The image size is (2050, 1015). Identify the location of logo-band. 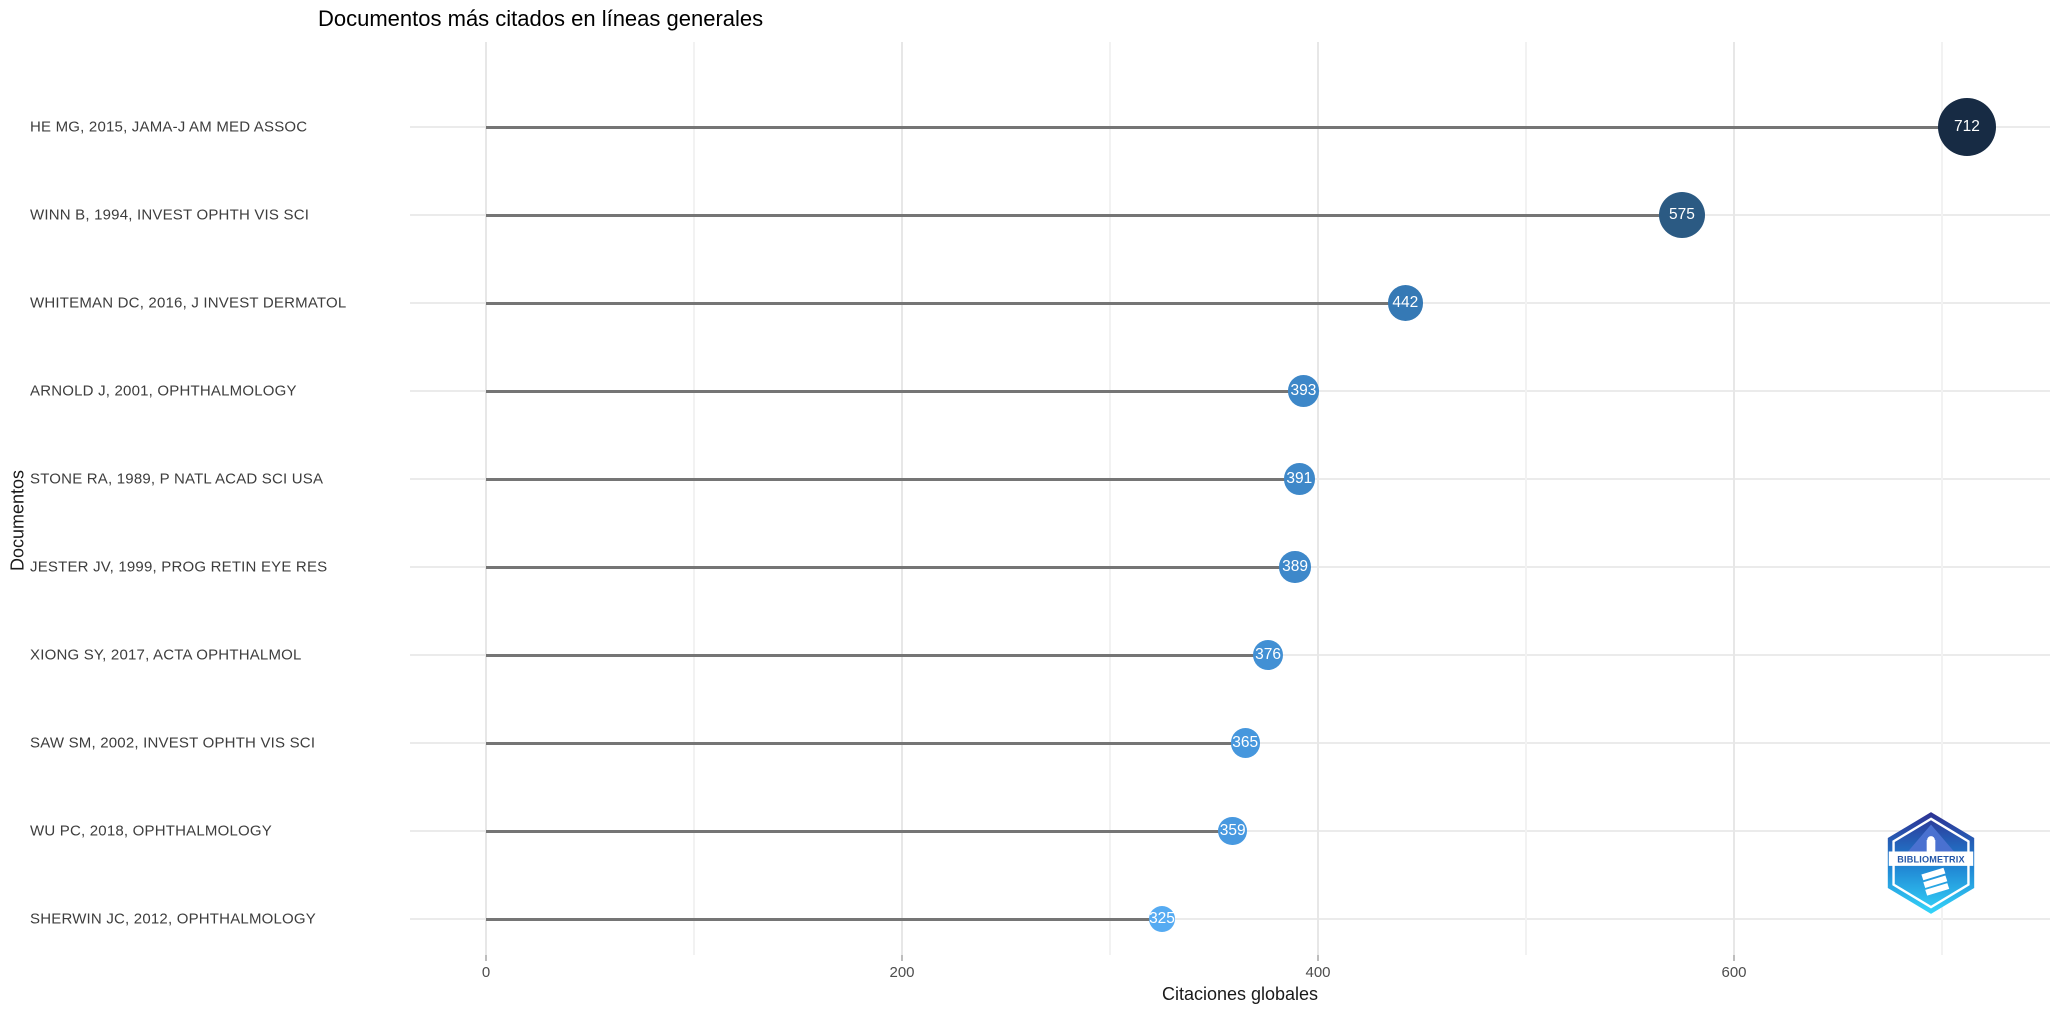
(1931, 858).